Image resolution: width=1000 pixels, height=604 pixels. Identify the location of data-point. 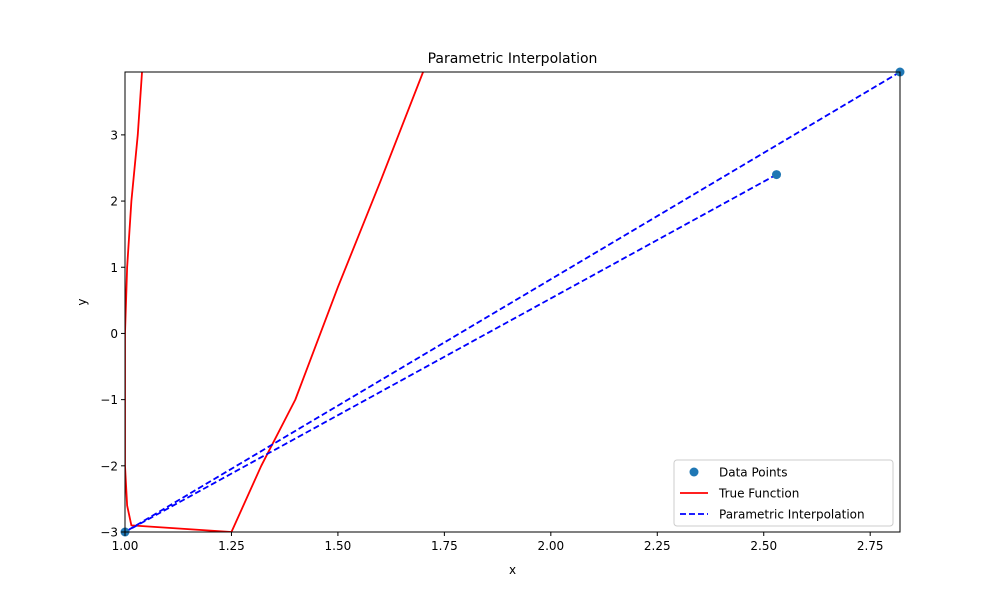
(777, 175).